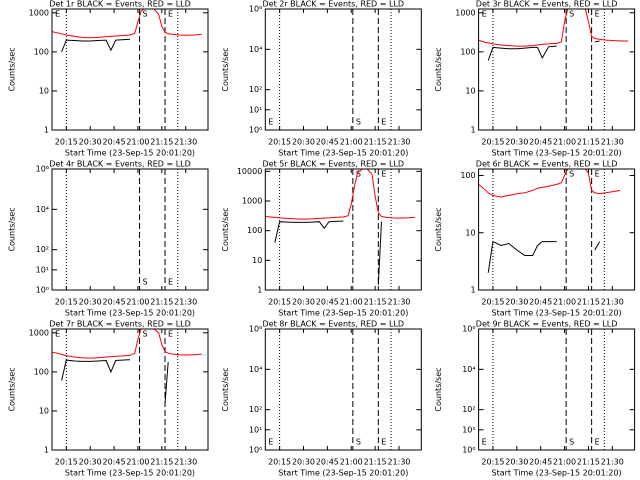 This screenshot has width=640, height=480. Describe the element at coordinates (547, 4) in the screenshot. I see `panel-title: Det 3r BLACK = Events, RED = LLD` at that location.